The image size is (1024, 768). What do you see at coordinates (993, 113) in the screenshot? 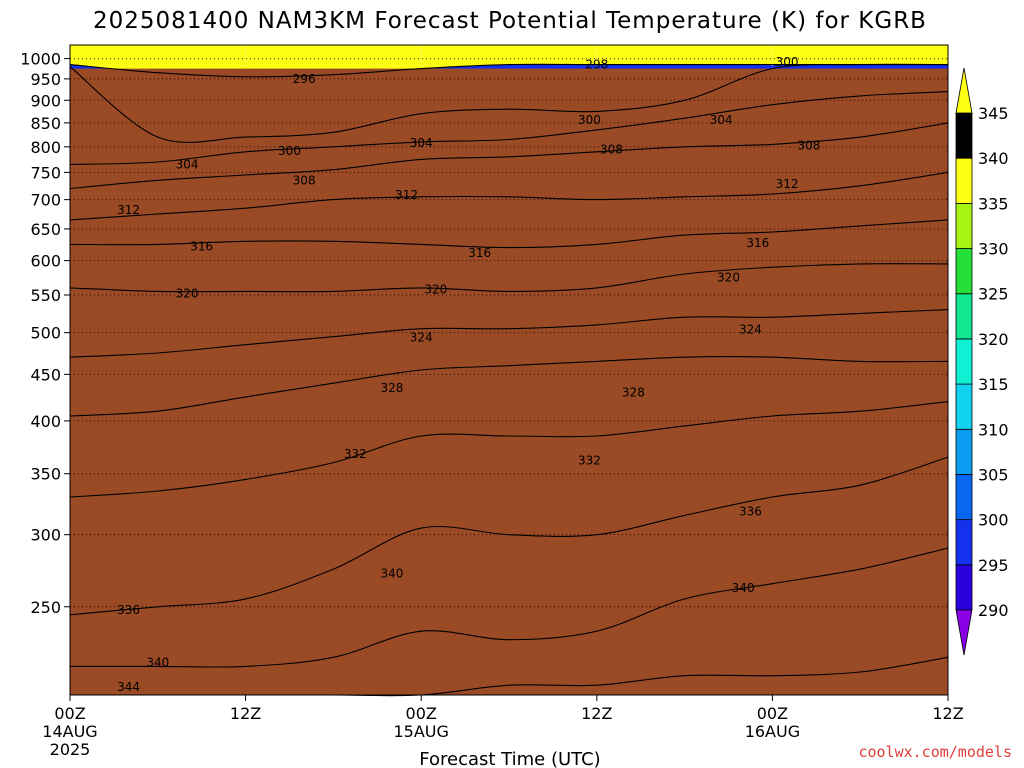
I see `colorbar-label-345: 345` at bounding box center [993, 113].